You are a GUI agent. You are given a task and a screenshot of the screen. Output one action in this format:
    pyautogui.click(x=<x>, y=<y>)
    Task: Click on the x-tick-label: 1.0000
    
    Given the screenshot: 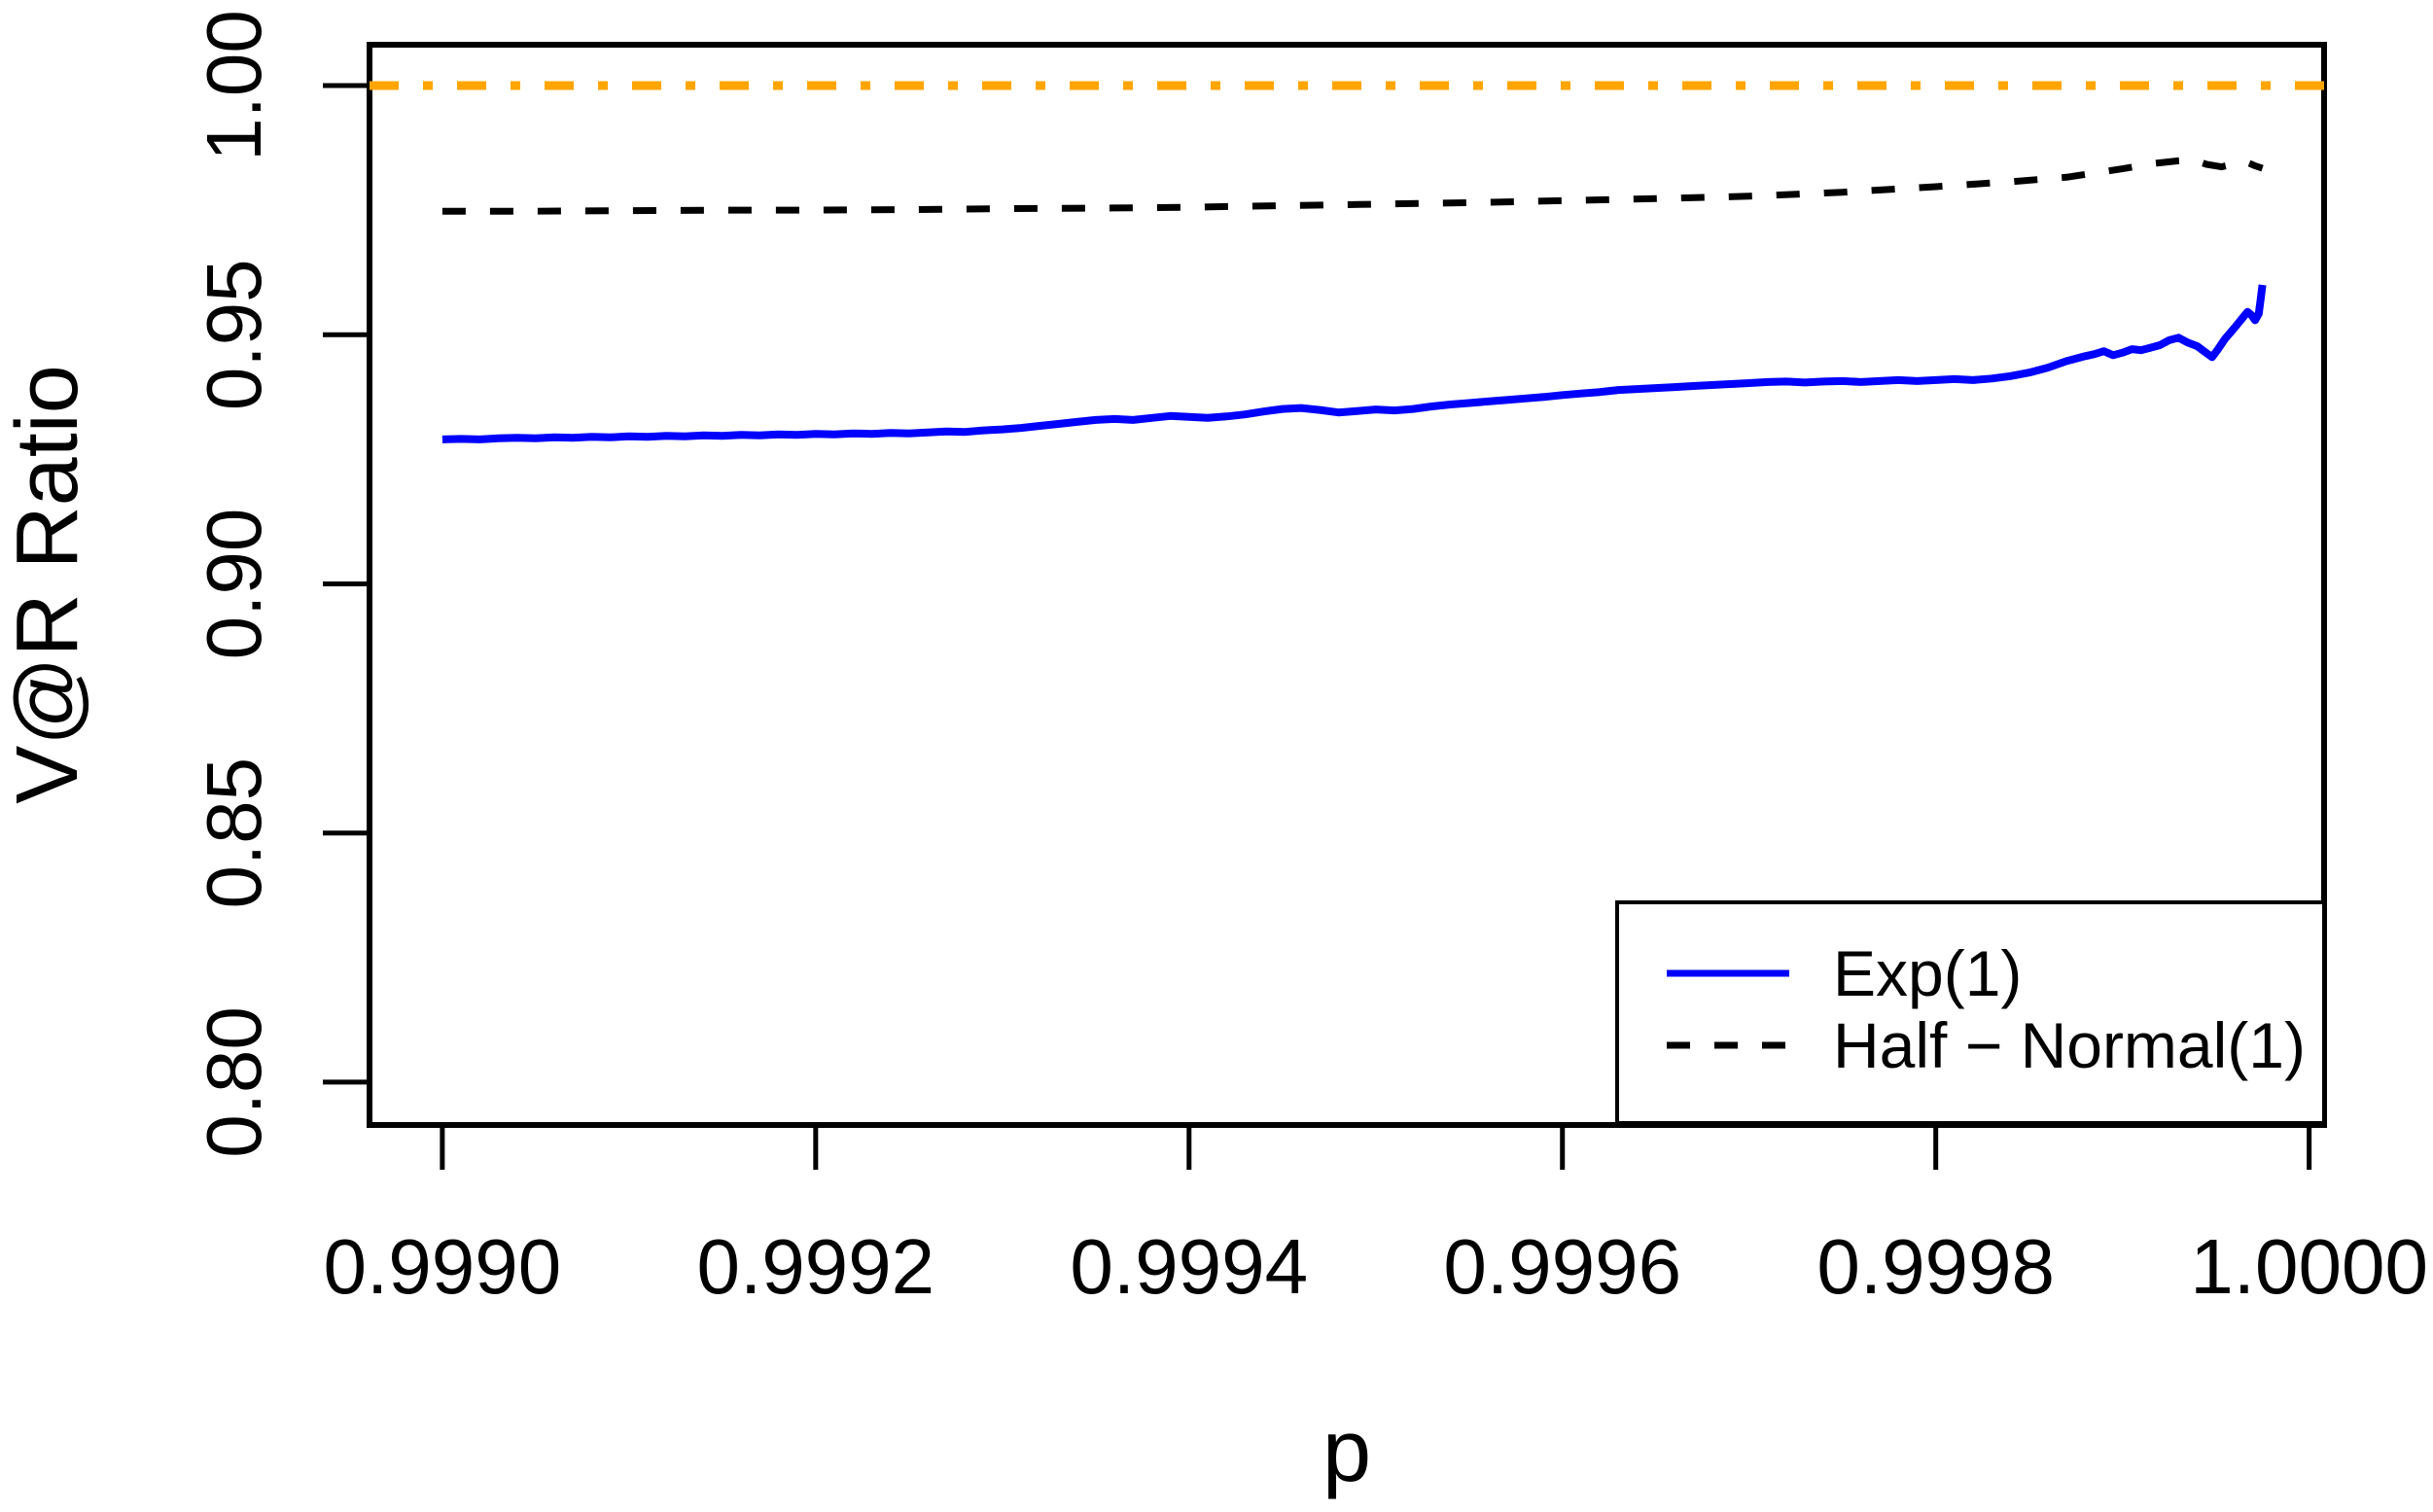 What is the action you would take?
    pyautogui.click(x=2309, y=1266)
    